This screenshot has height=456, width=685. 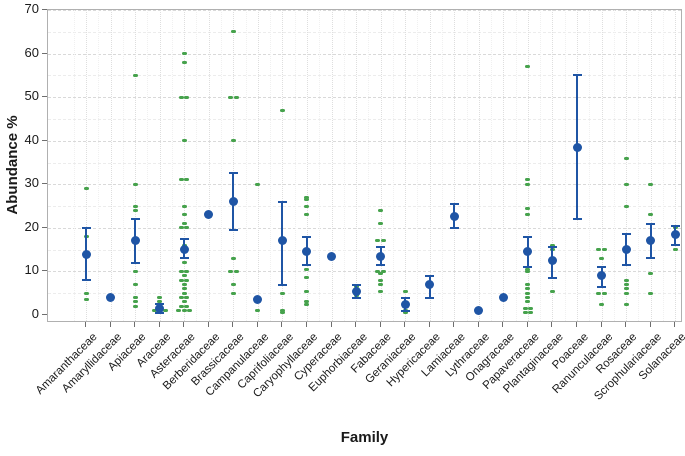 What do you see at coordinates (31, 96) in the screenshot?
I see `y-tick-label: 50` at bounding box center [31, 96].